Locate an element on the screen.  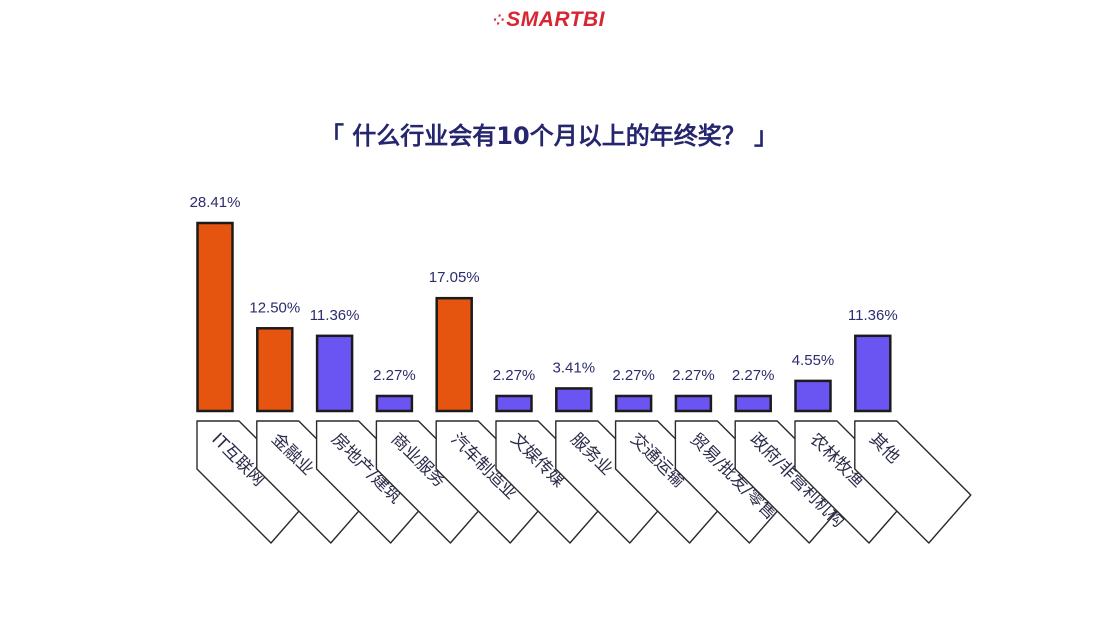
category-tag: 金融业 is located at coordinates (315, 482).